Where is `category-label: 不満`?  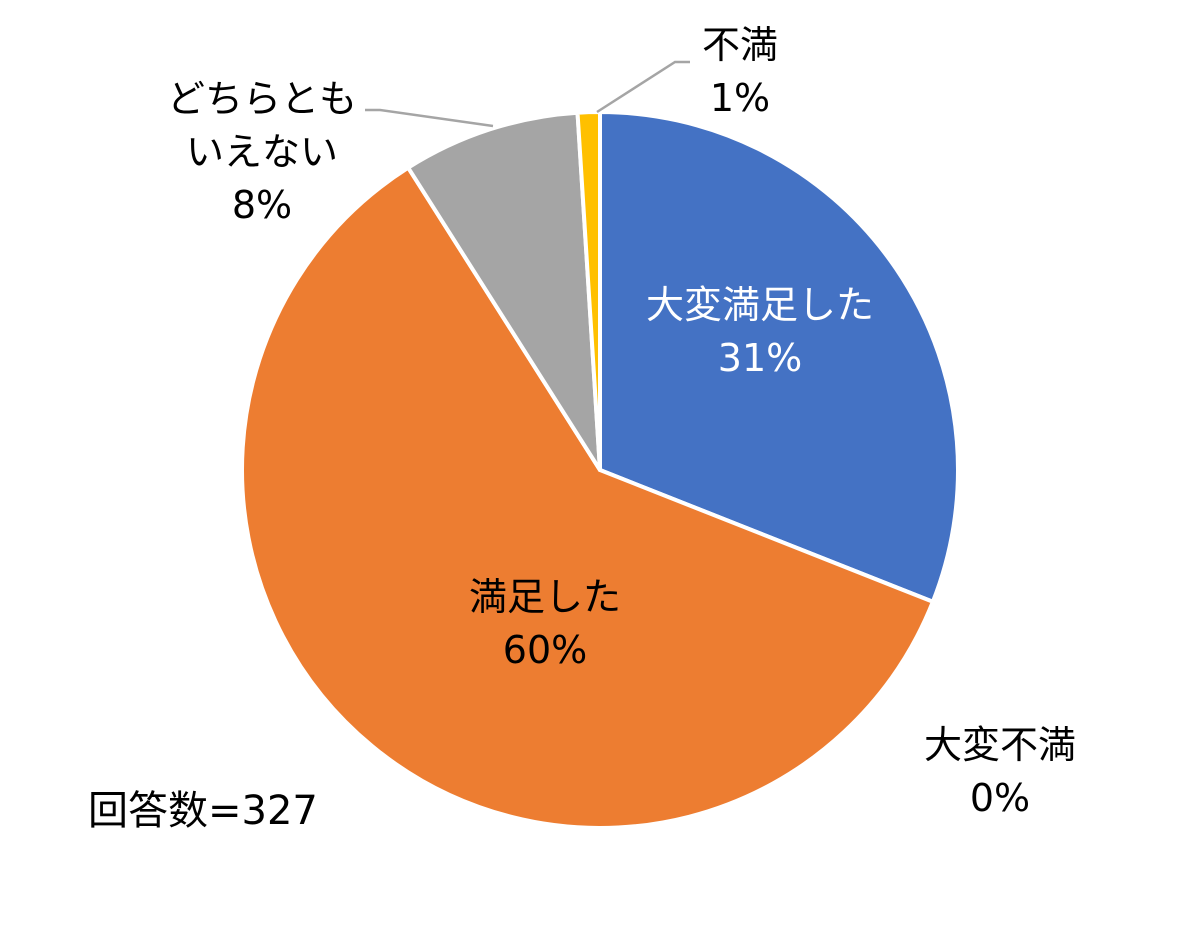
category-label: 不満 is located at coordinates (740, 45).